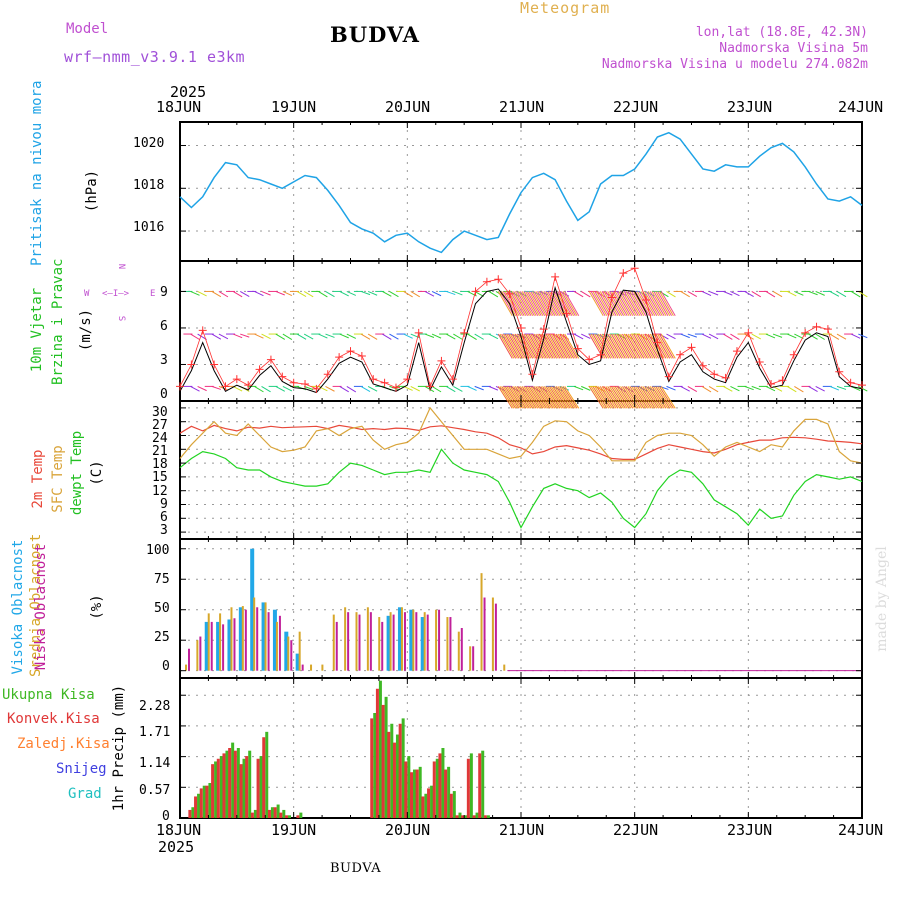 The width and height of the screenshot is (900, 900). I want to click on temp-tick-6: 6, so click(164, 517).